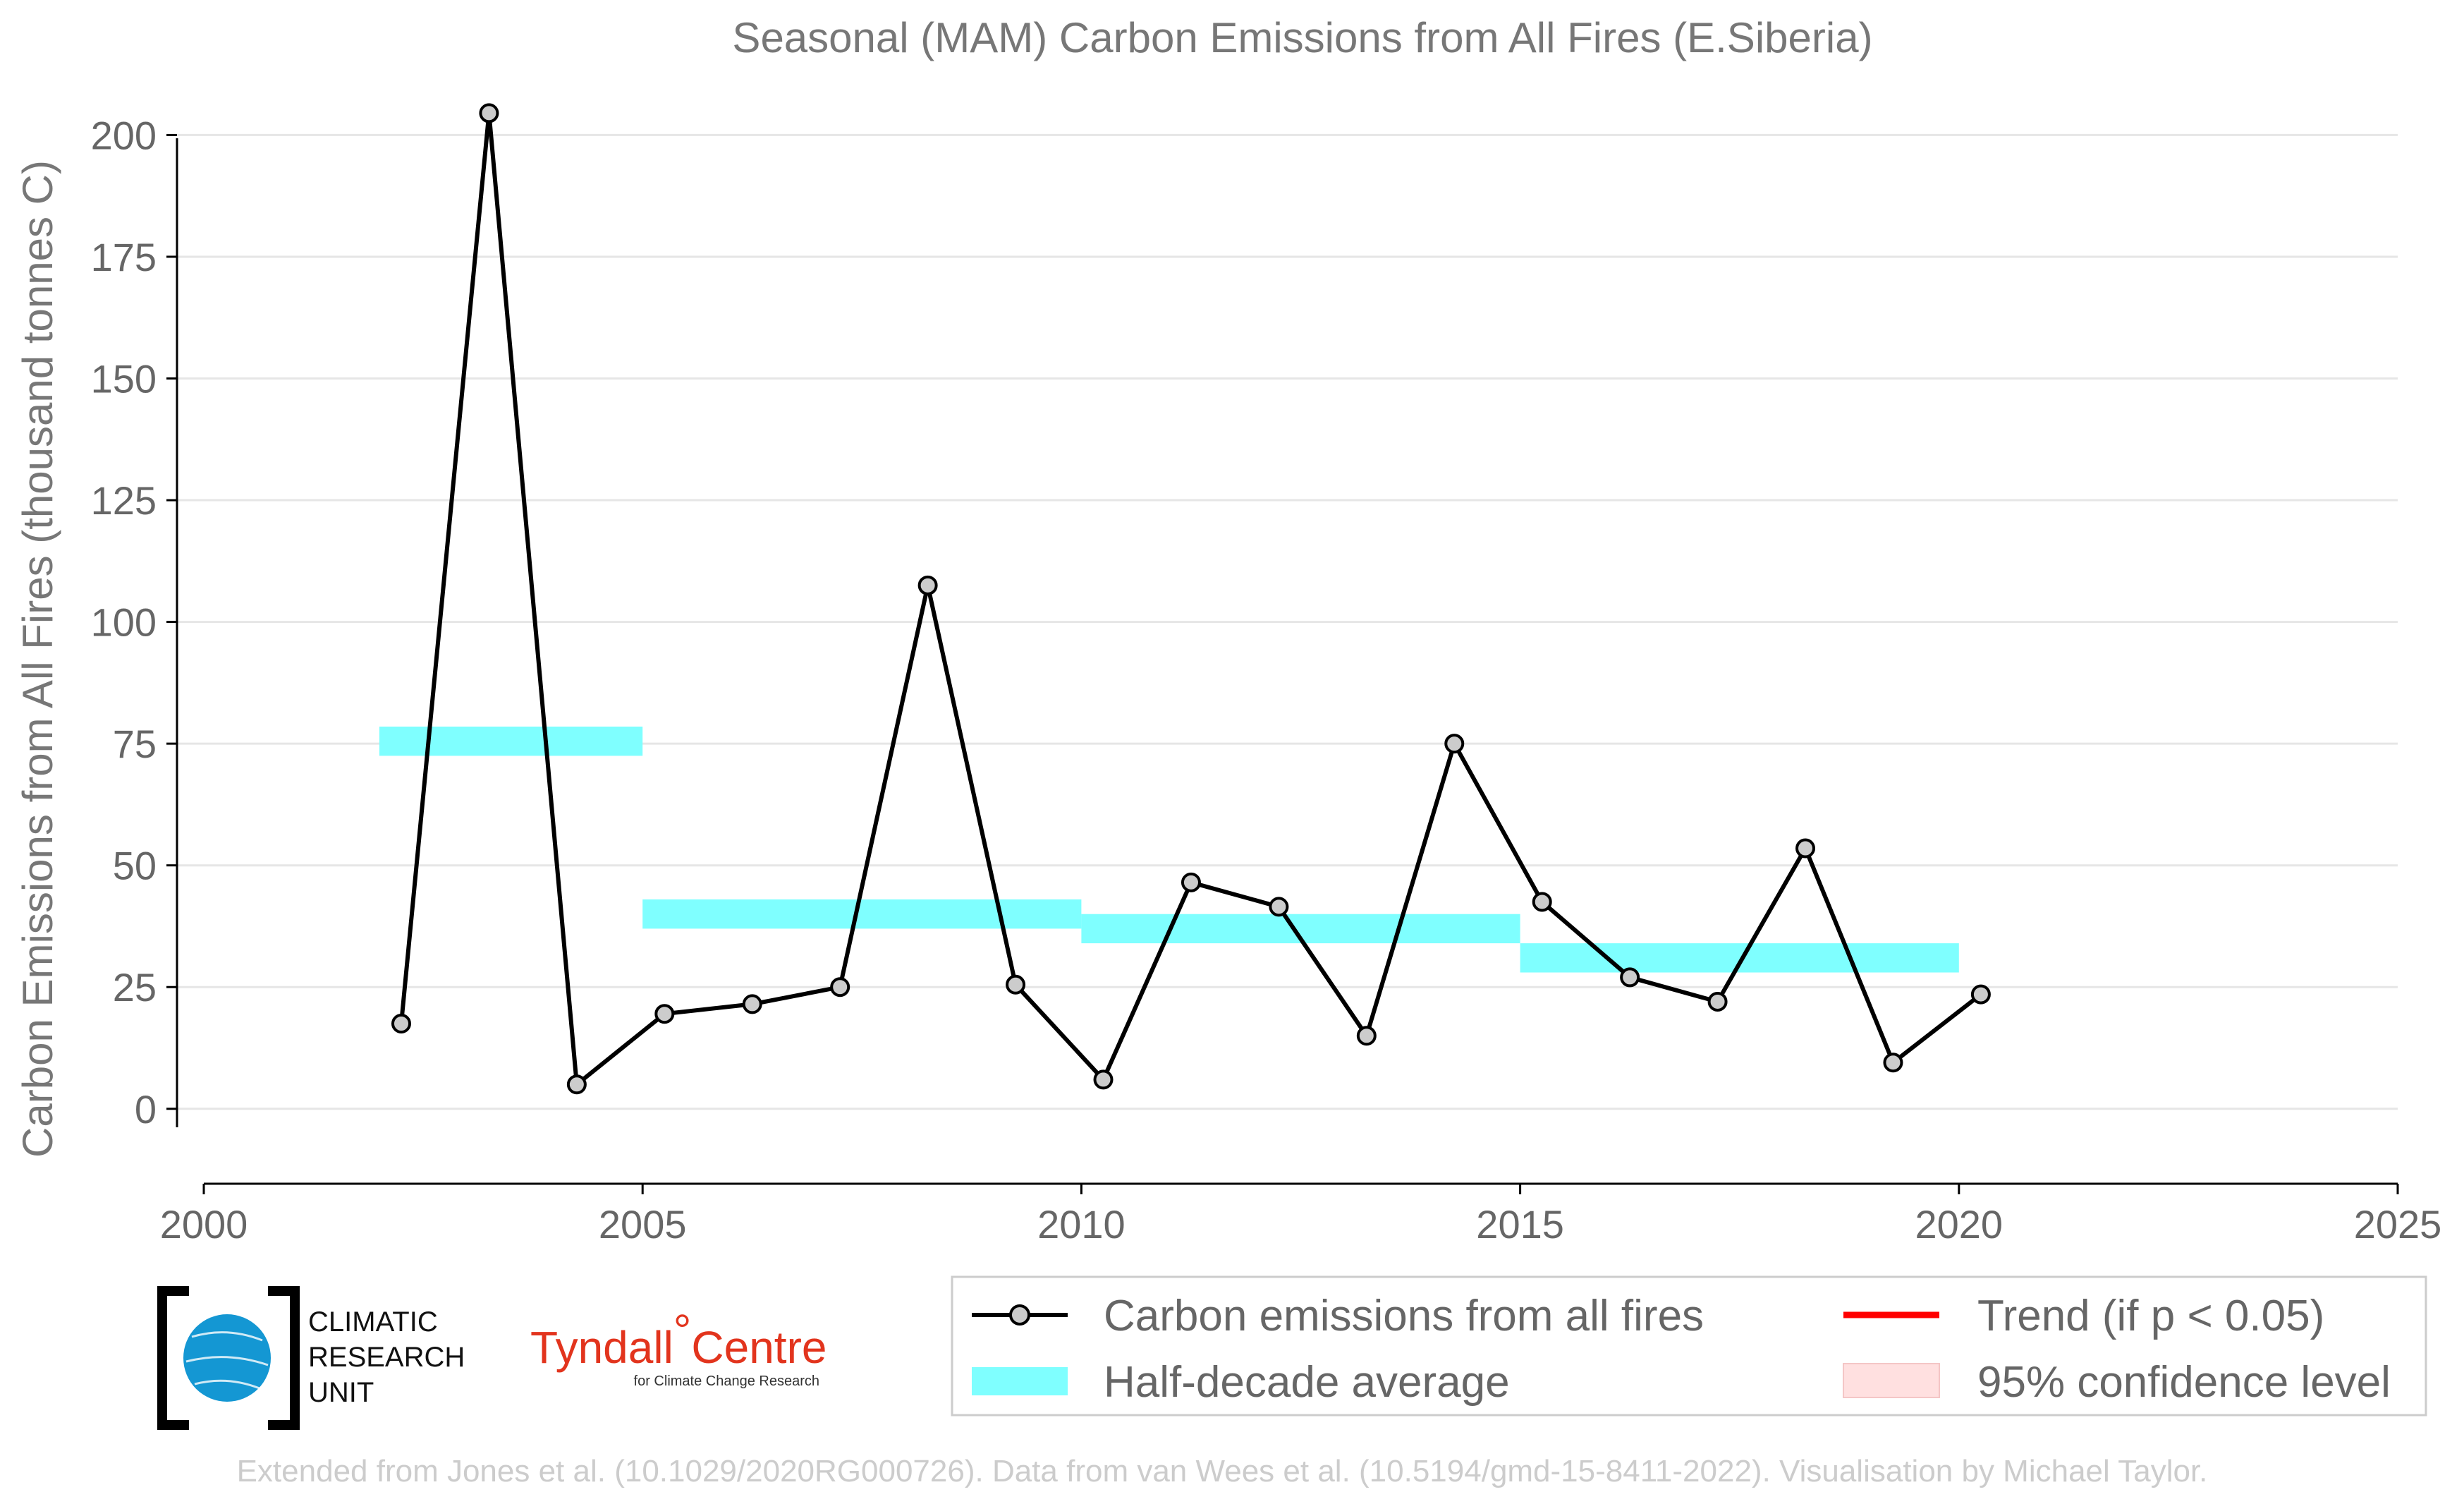 This screenshot has height=1504, width=2464. I want to click on tyndall-subtitle: for Climate Change Research, so click(726, 1381).